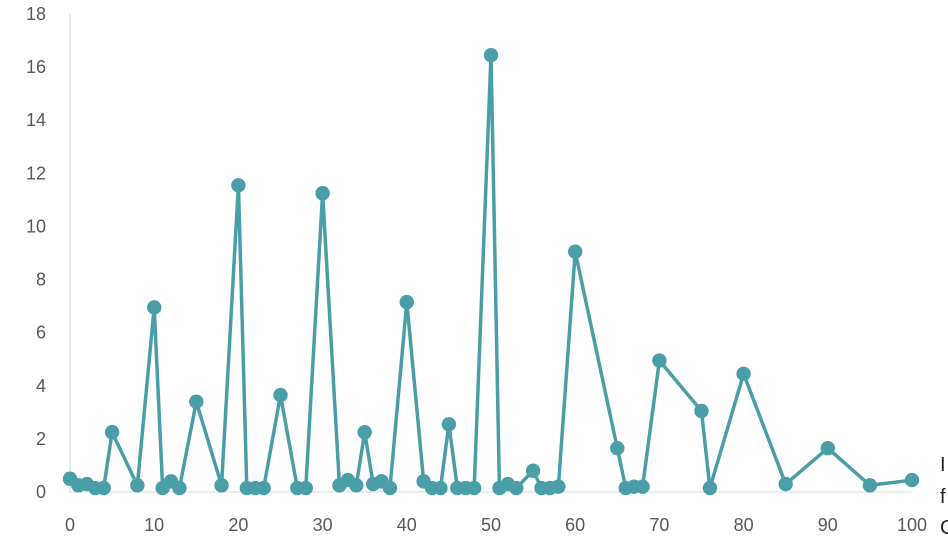 Image resolution: width=948 pixels, height=546 pixels. I want to click on x-tick-label: 90, so click(828, 525).